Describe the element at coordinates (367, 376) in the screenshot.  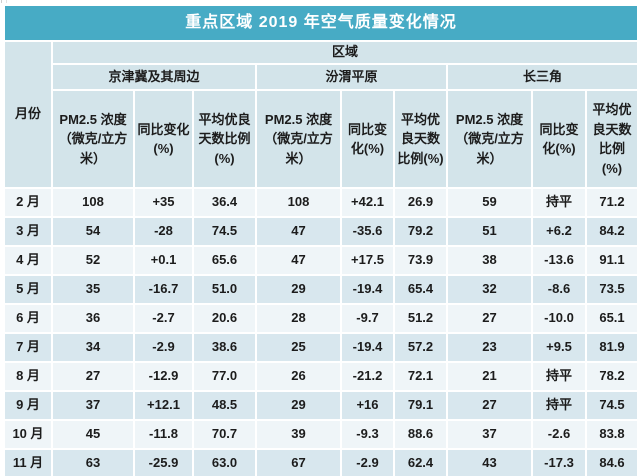
I see `data-cell: -21.2` at that location.